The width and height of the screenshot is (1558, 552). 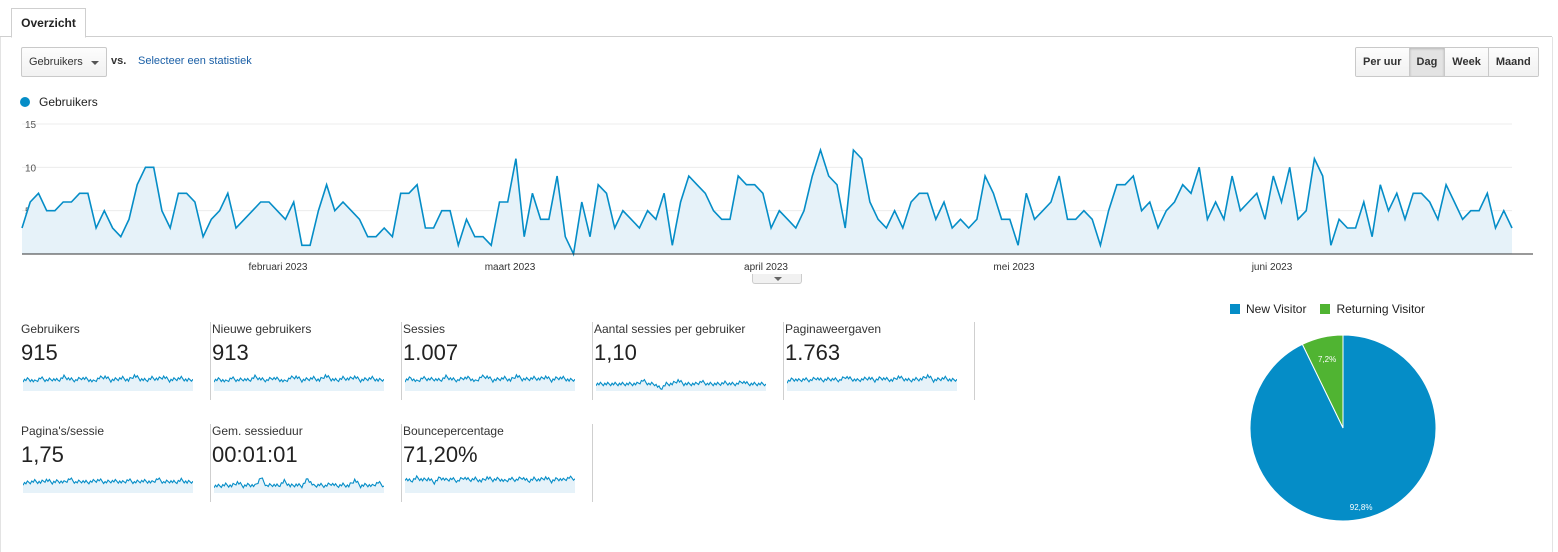 What do you see at coordinates (257, 431) in the screenshot?
I see `scorecard-label: Gem. sessieduur` at bounding box center [257, 431].